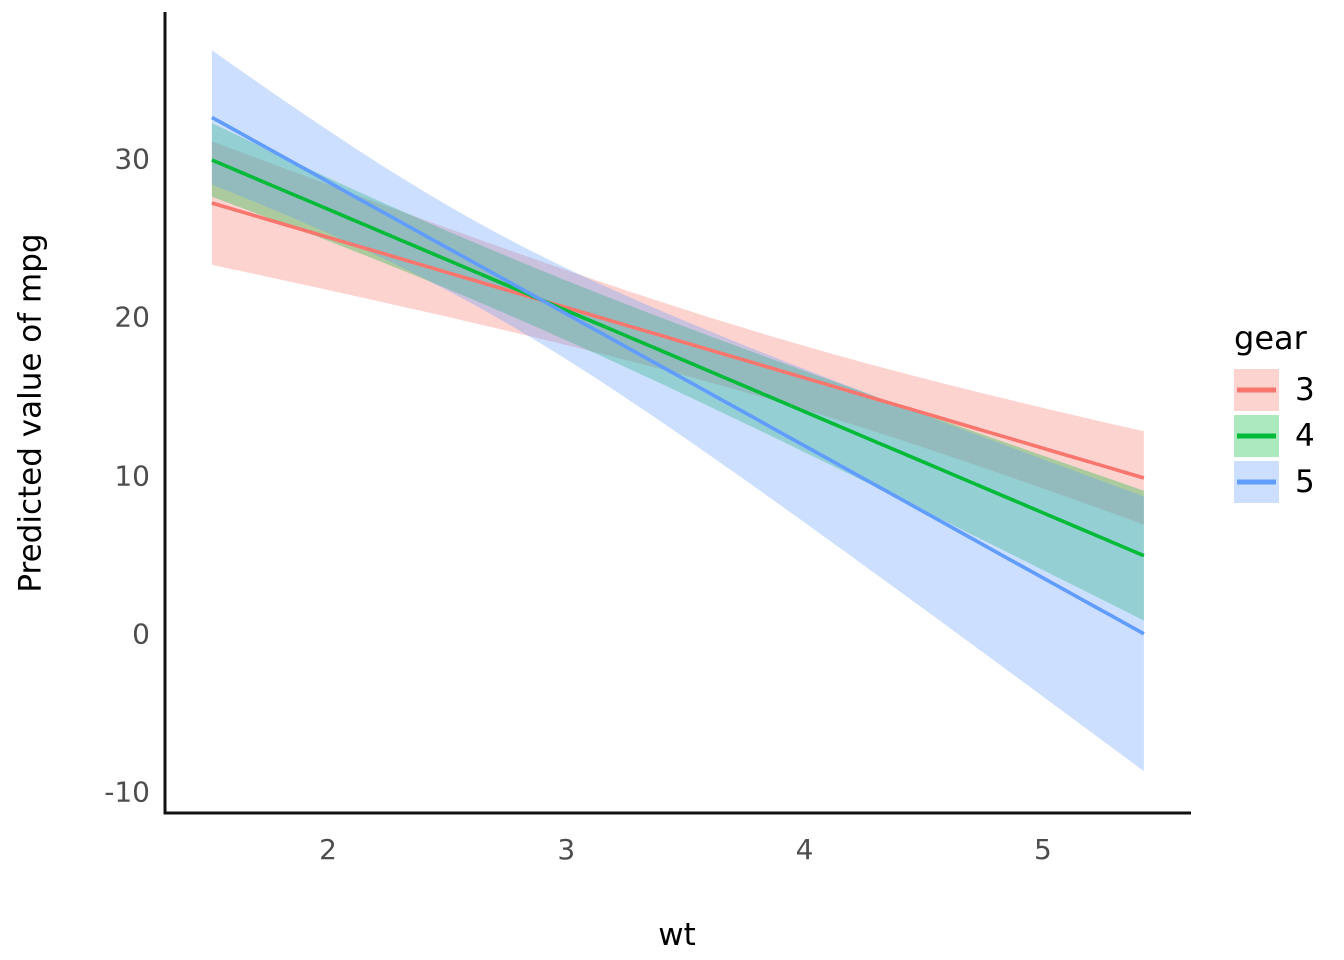  Describe the element at coordinates (328, 849) in the screenshot. I see `x-tick-label-2: 2` at that location.